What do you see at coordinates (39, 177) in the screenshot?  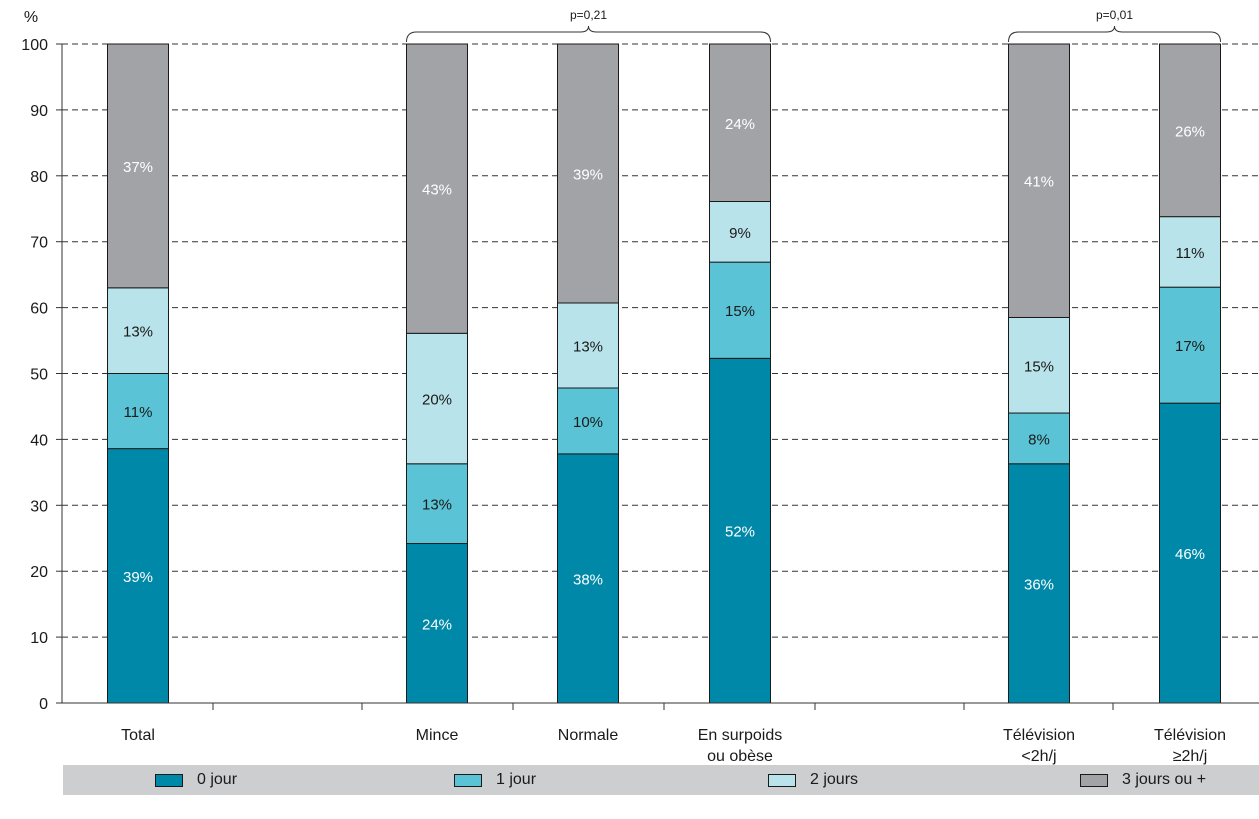 I see `y-tick-label-80: 80` at bounding box center [39, 177].